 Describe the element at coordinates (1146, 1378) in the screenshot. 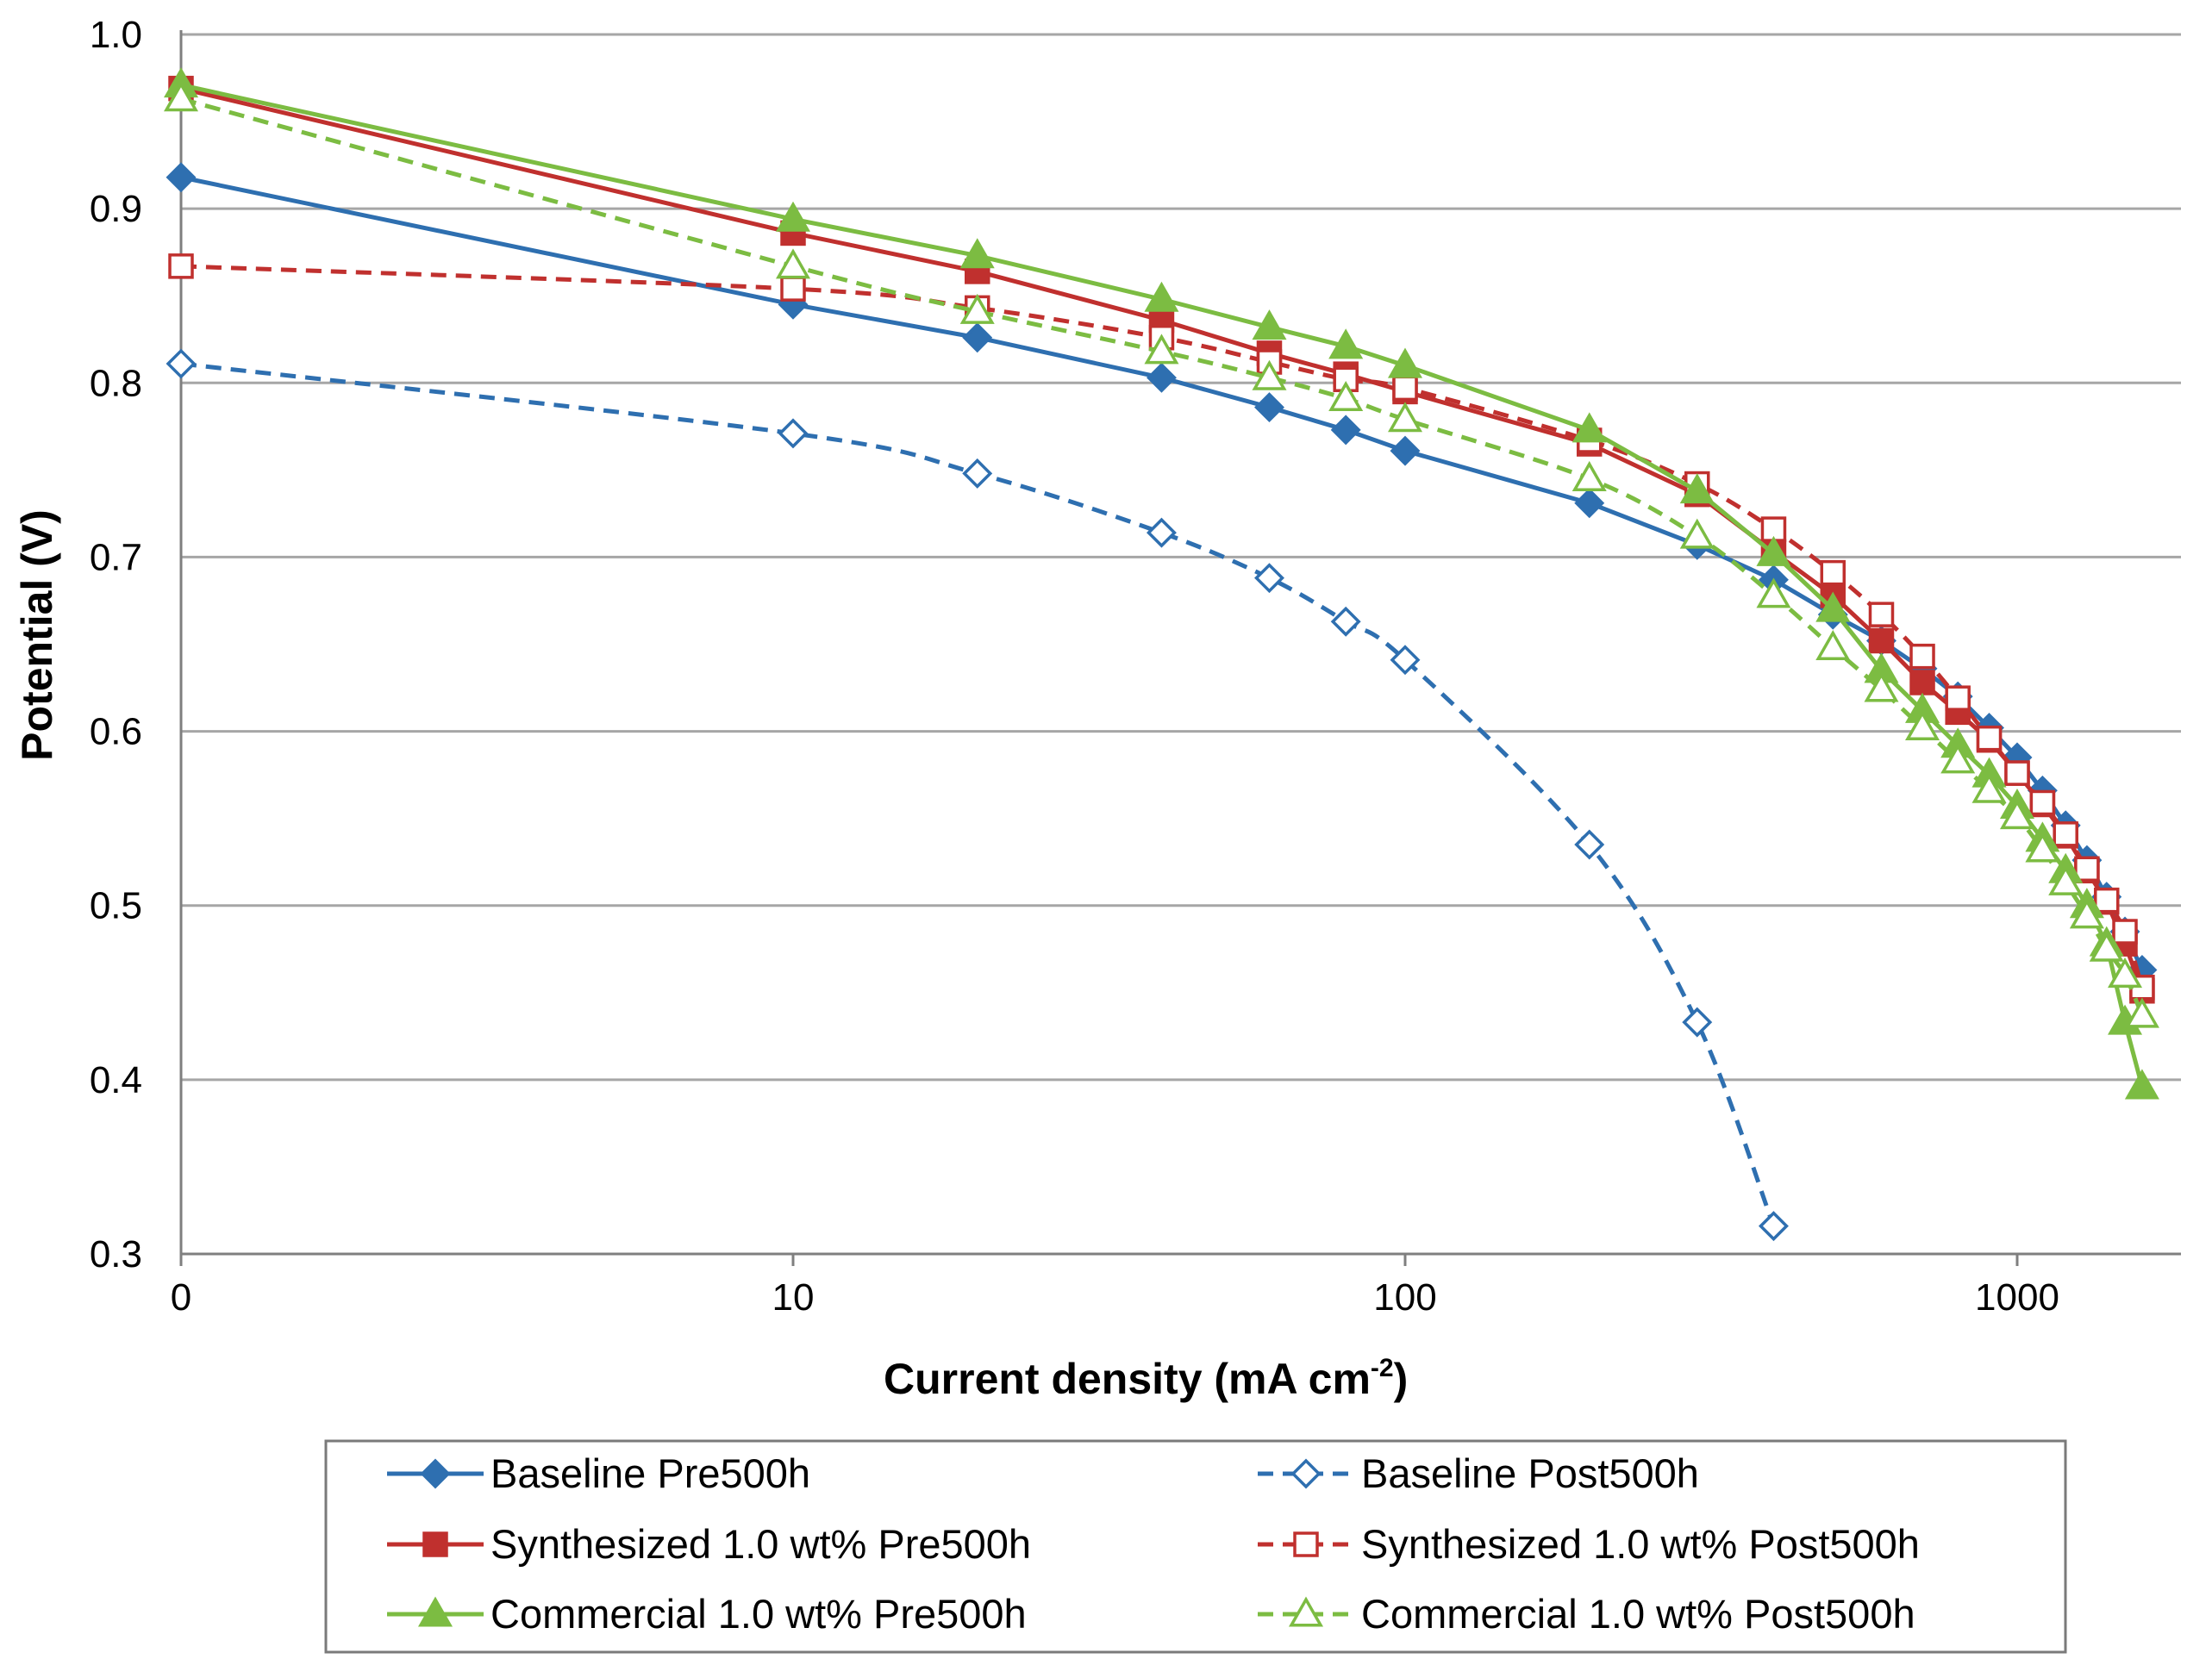

I see `x-axis-title: Current density (mA cm-2)` at that location.